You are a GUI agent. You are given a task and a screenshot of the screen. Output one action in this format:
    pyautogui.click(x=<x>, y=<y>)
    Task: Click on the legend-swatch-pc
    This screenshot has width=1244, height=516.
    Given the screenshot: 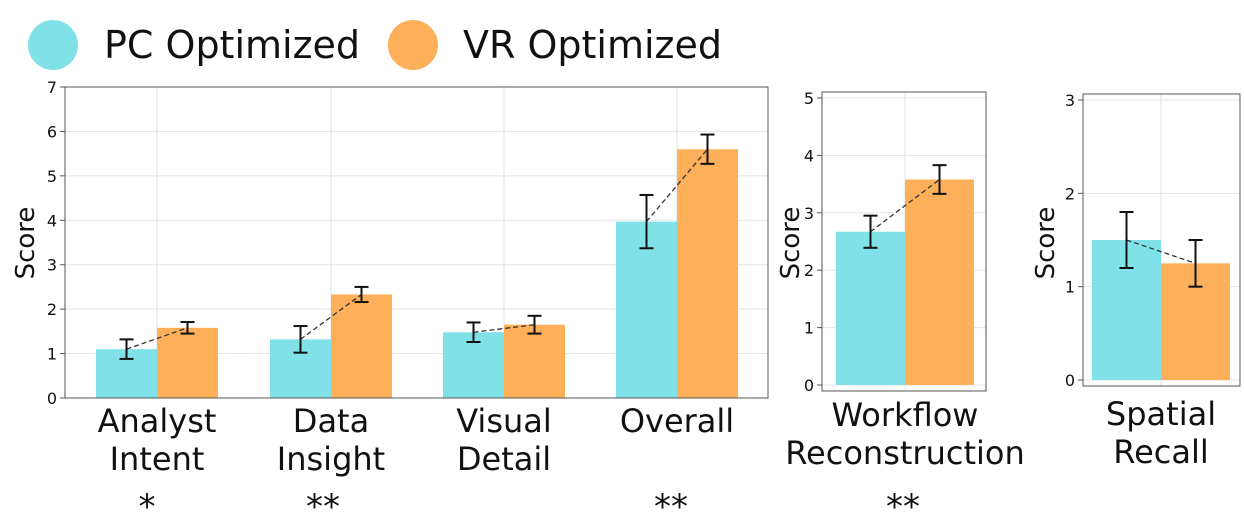 What is the action you would take?
    pyautogui.click(x=53, y=45)
    